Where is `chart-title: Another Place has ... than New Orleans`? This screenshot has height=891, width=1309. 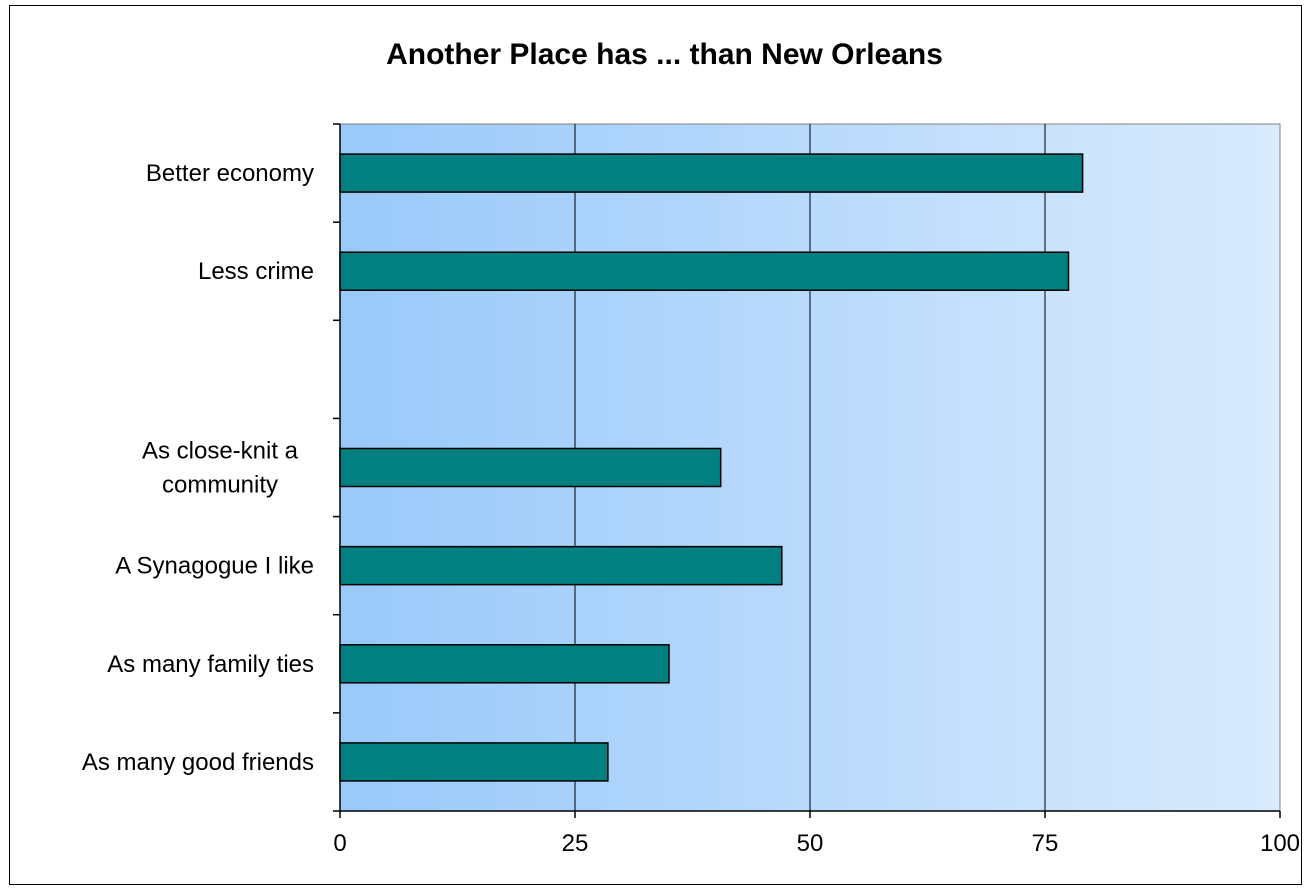
chart-title: Another Place has ... than New Orleans is located at coordinates (664, 54).